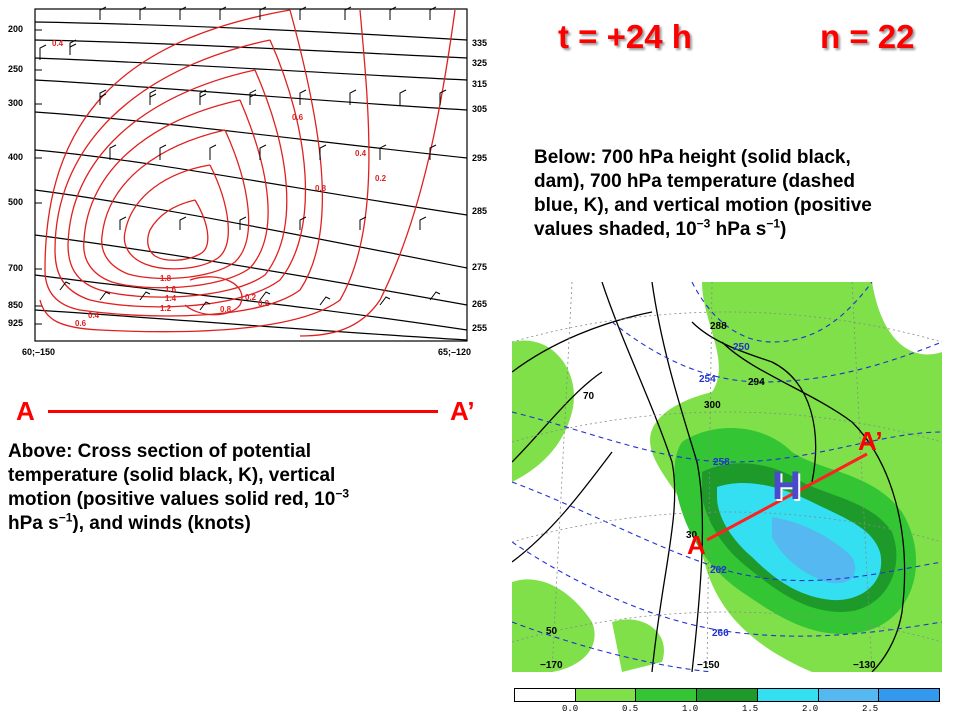 This screenshot has height=720, width=960. I want to click on title-time: t = +24 h, so click(625, 36).